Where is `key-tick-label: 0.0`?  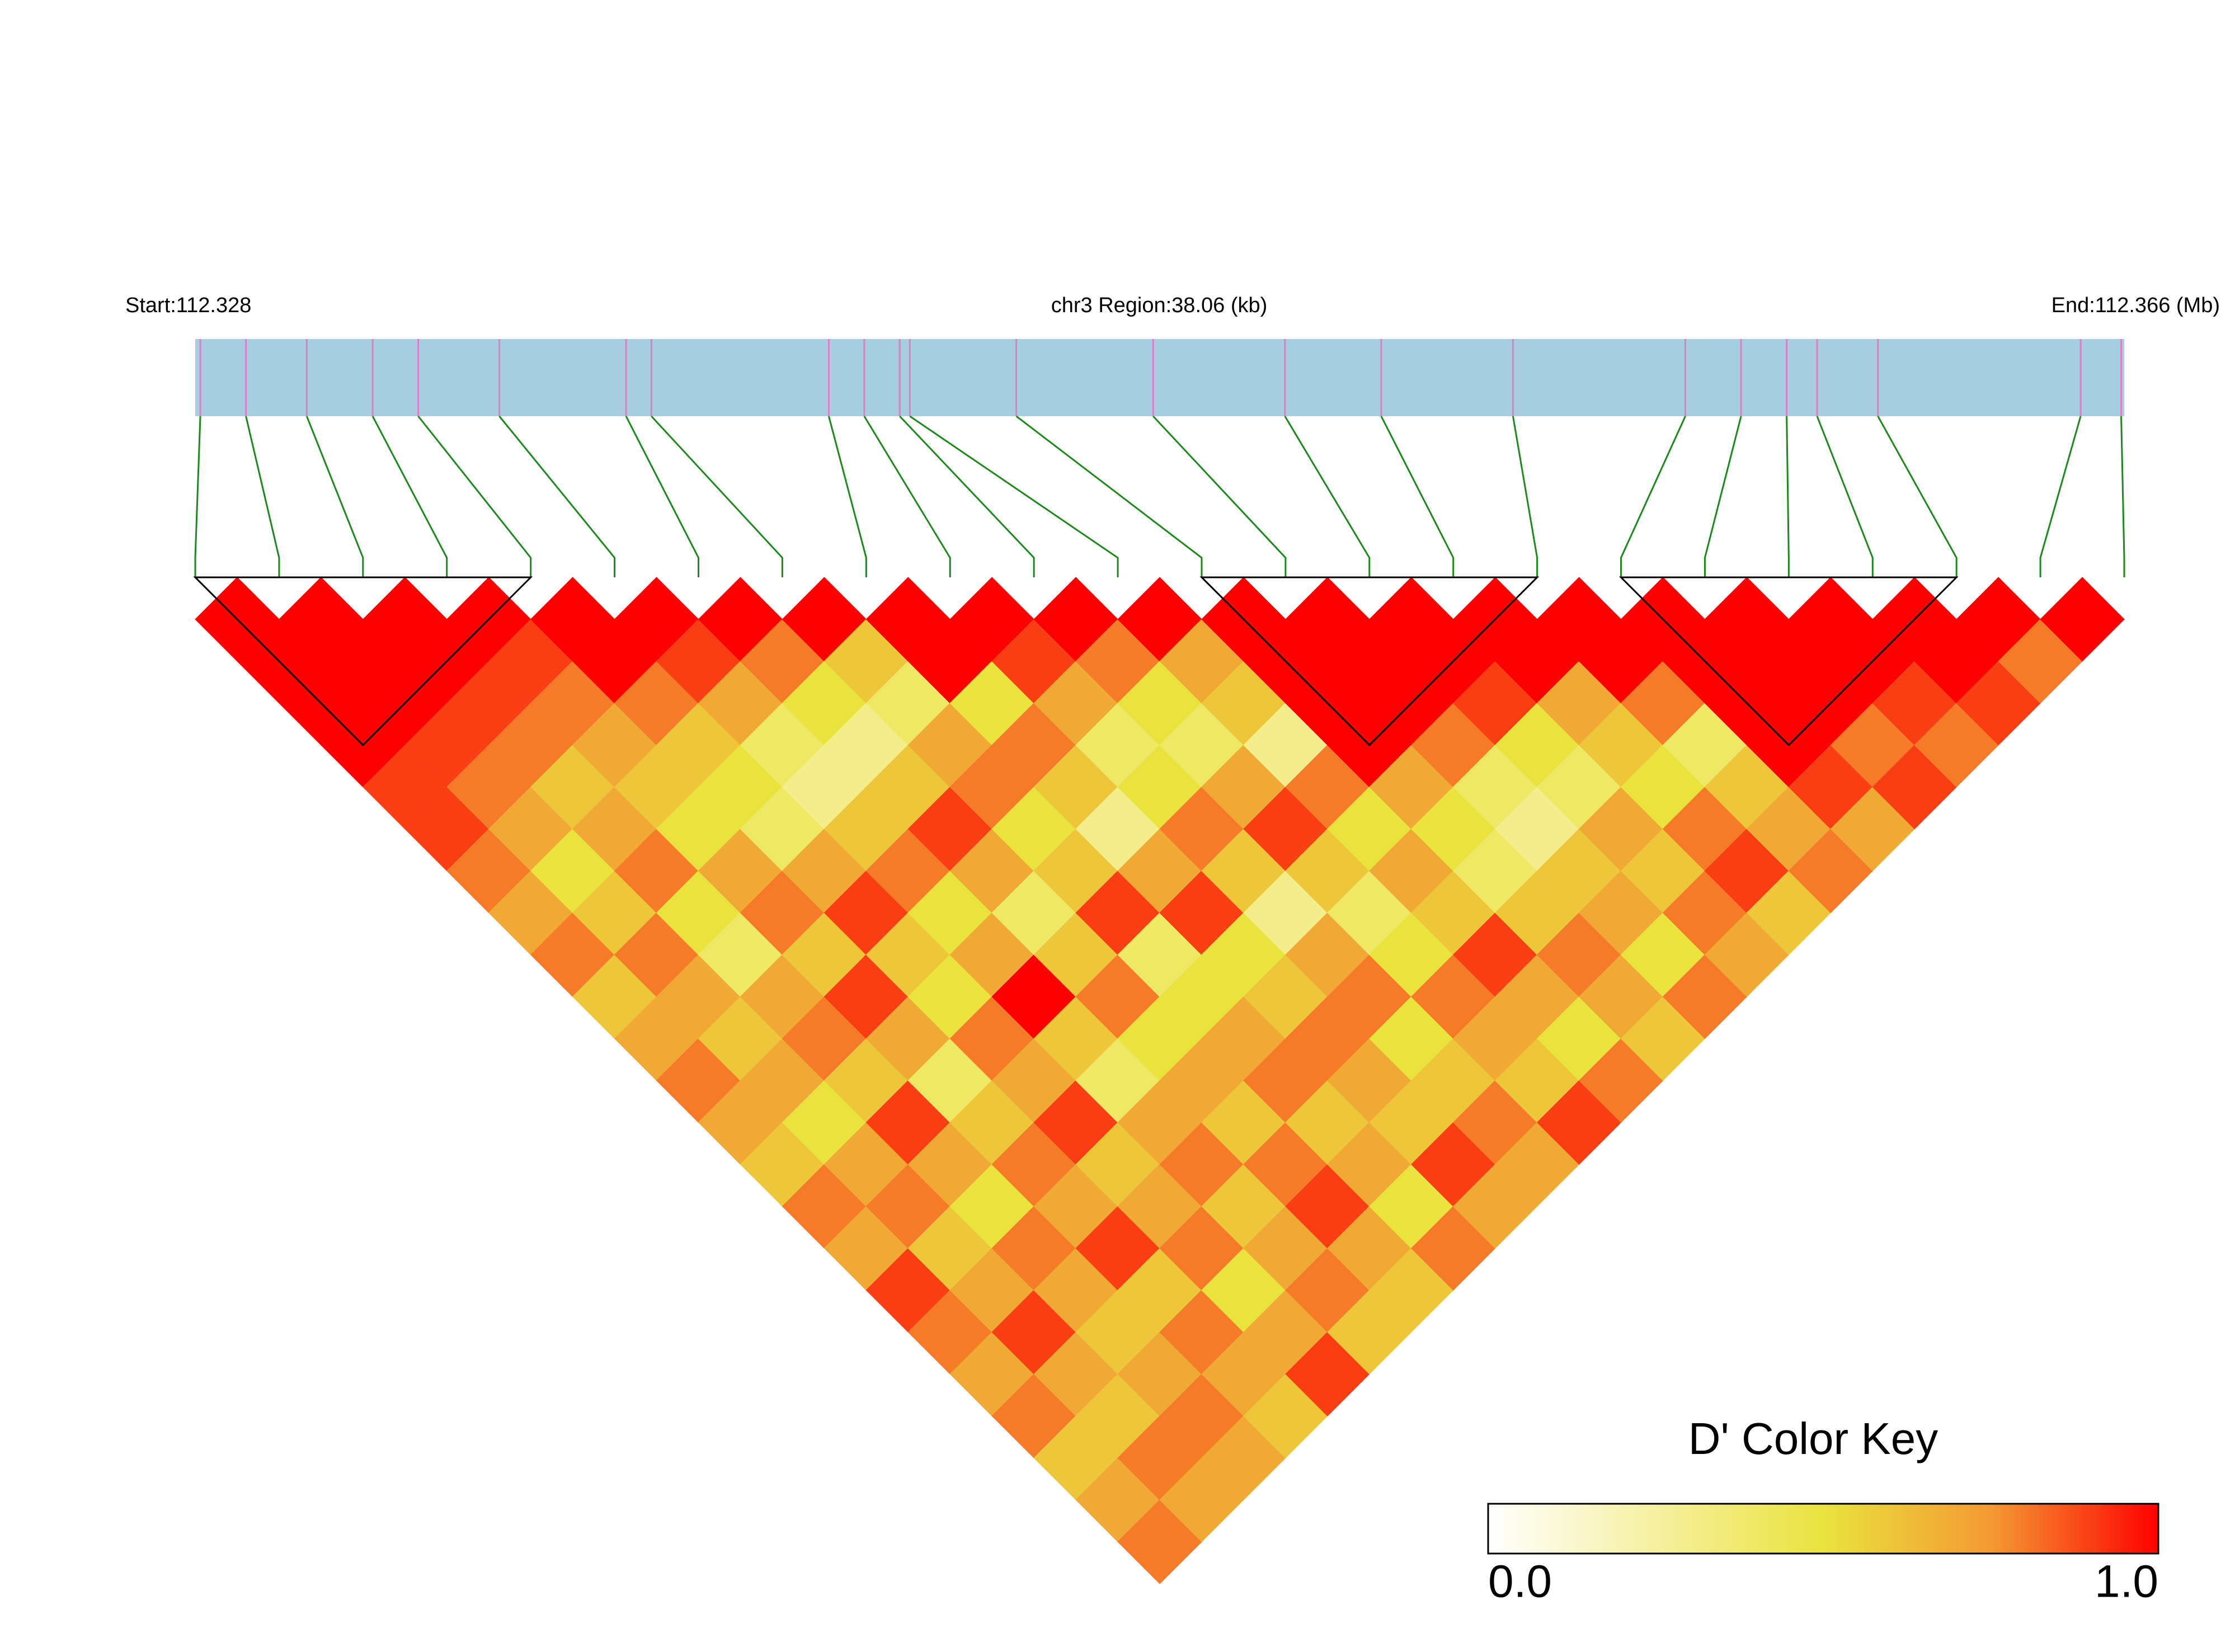 key-tick-label: 0.0 is located at coordinates (1520, 1581).